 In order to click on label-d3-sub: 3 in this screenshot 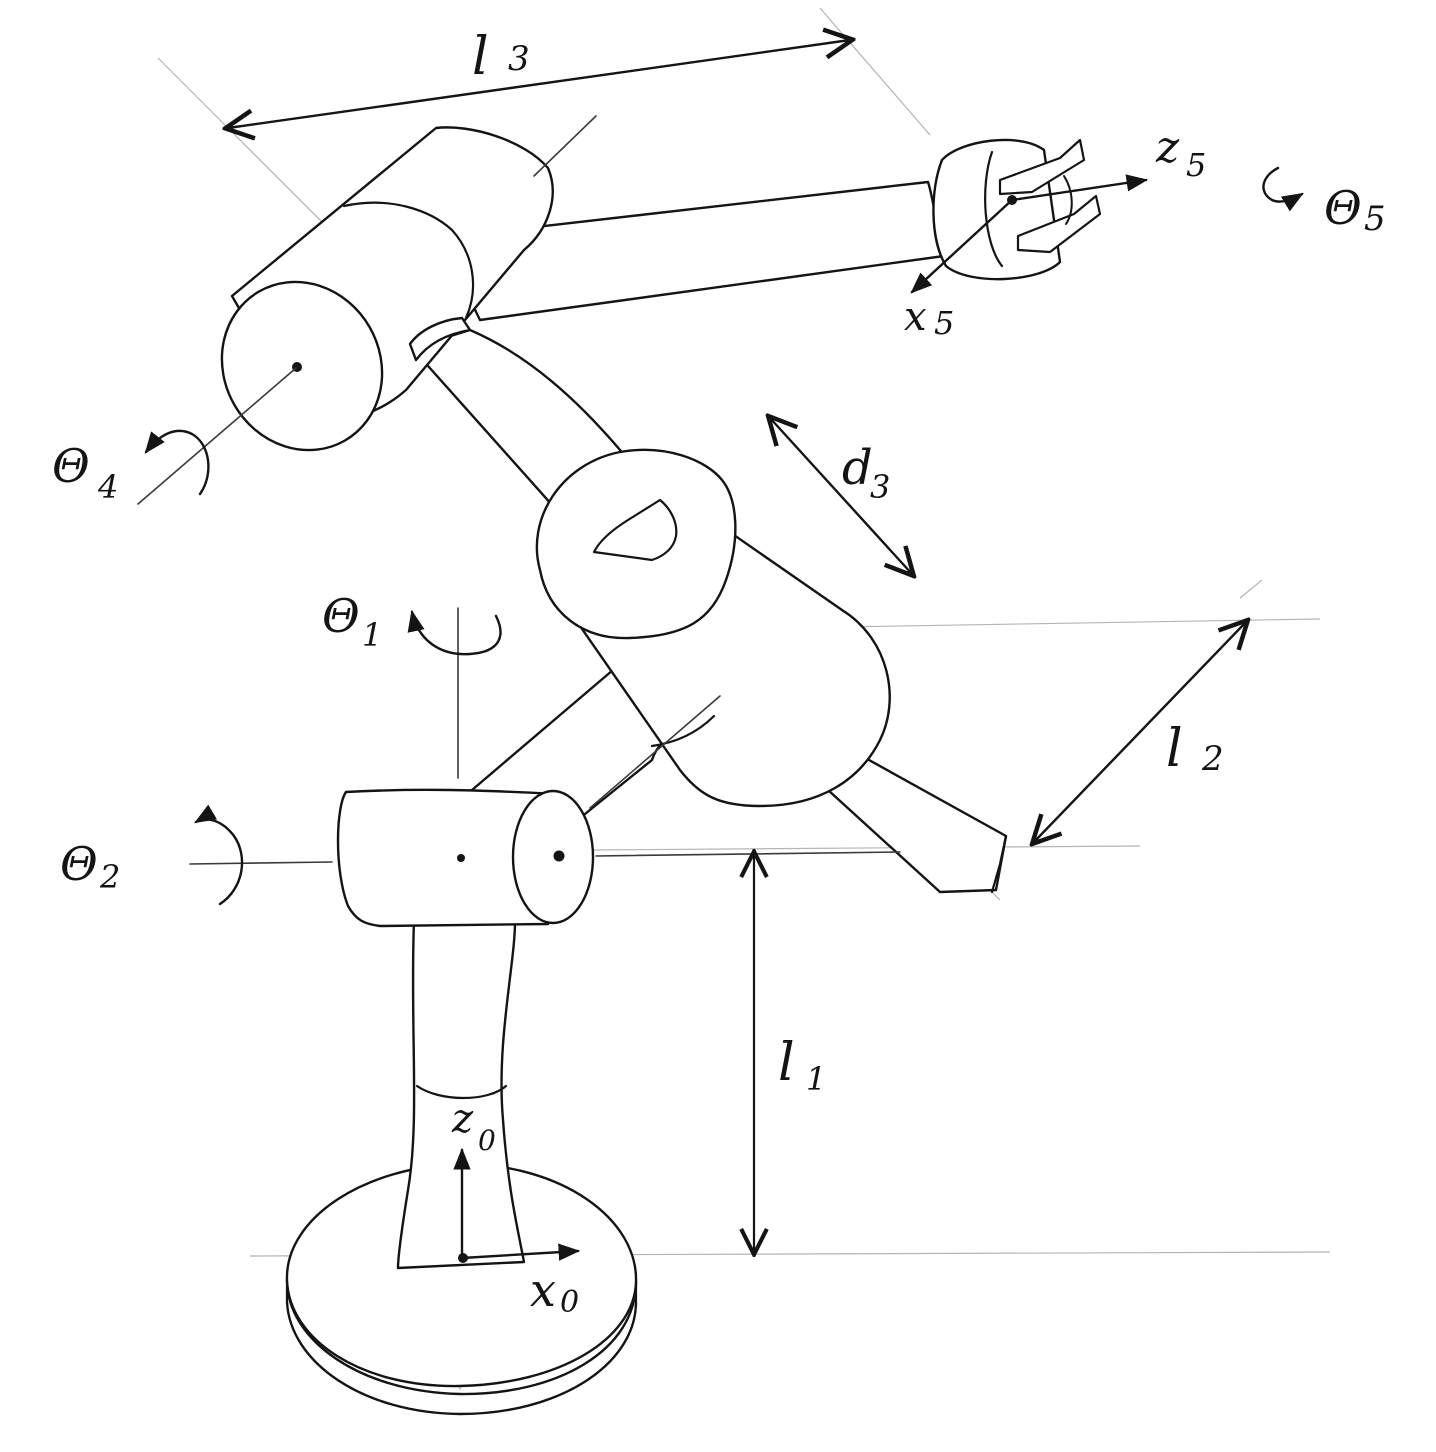, I will do `click(880, 487)`.